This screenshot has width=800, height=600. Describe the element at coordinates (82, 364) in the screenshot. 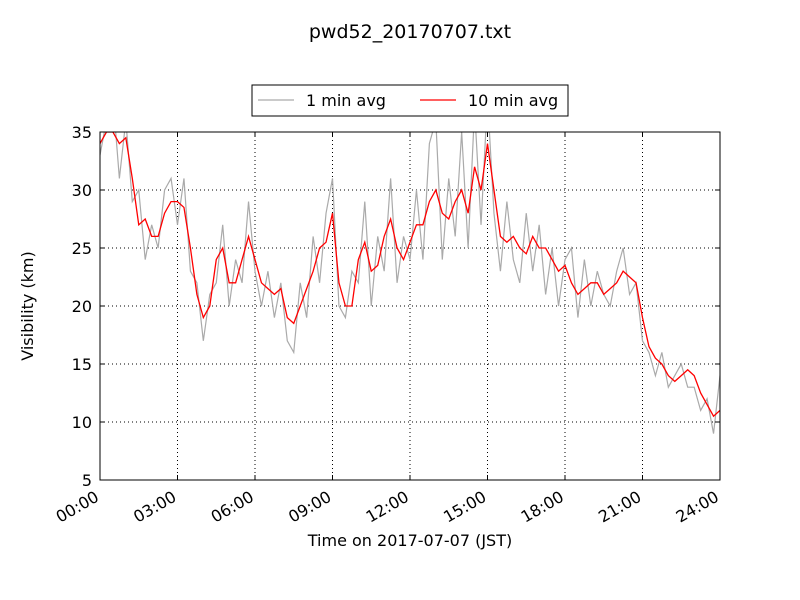

I see `y-tick-label: 15` at that location.